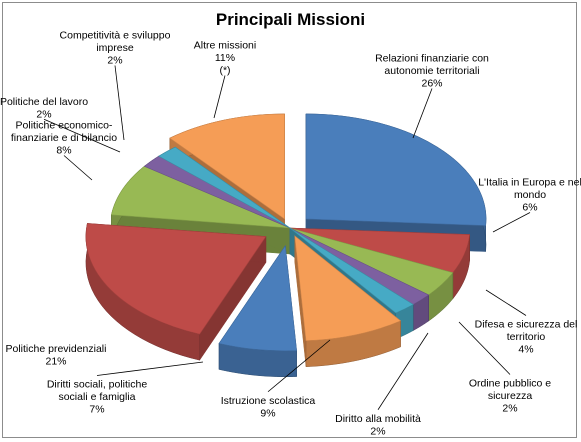  I want to click on slice-altre, so click(227, 166).